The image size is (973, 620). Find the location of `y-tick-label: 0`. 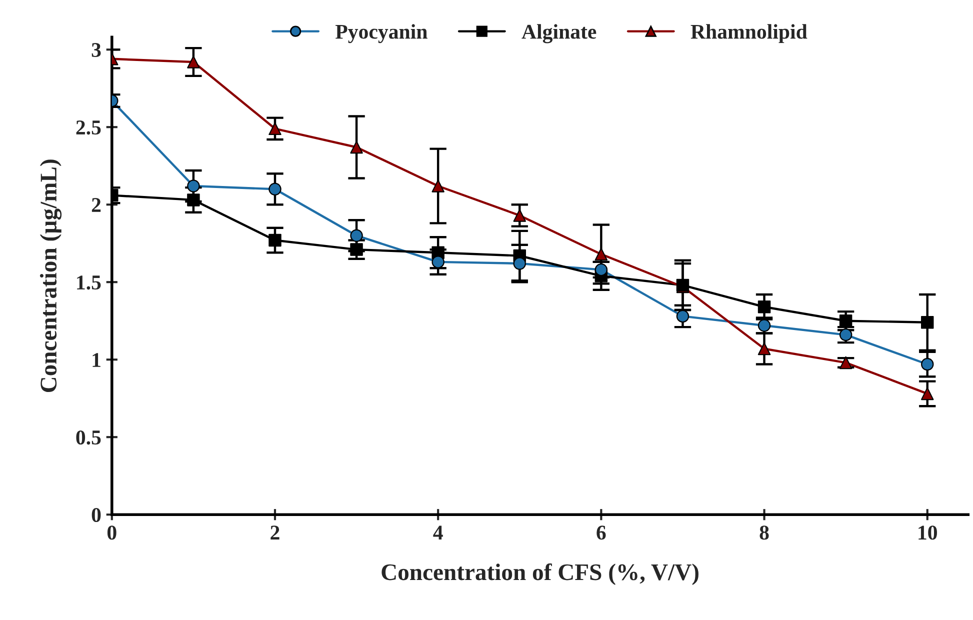

y-tick-label: 0 is located at coordinates (96, 515).